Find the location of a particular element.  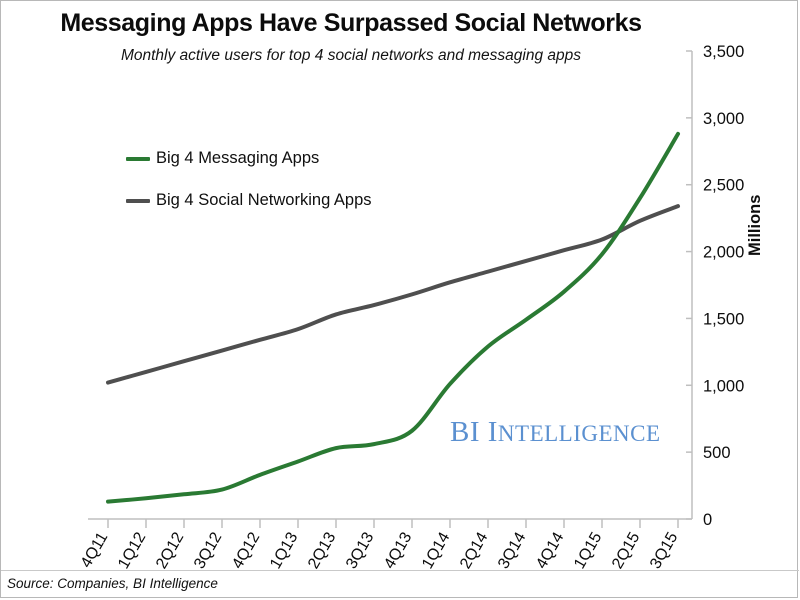

y-tick-label: 1,500 is located at coordinates (723, 319).